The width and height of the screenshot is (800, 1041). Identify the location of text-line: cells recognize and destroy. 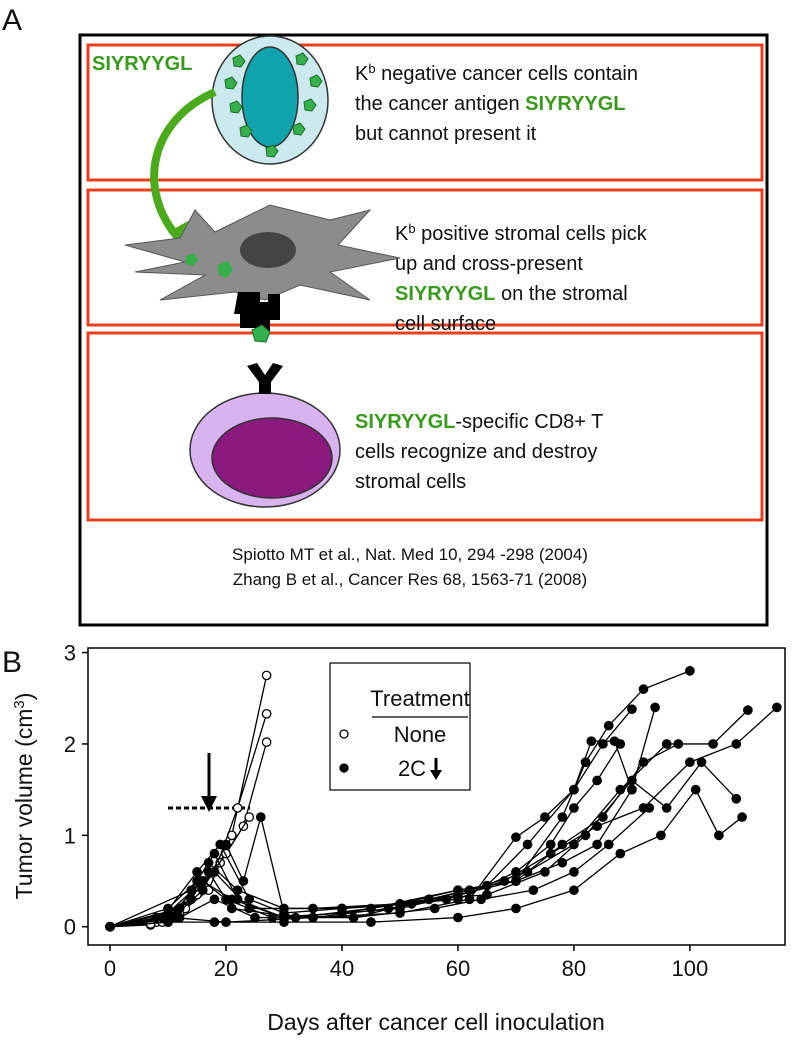
(476, 452).